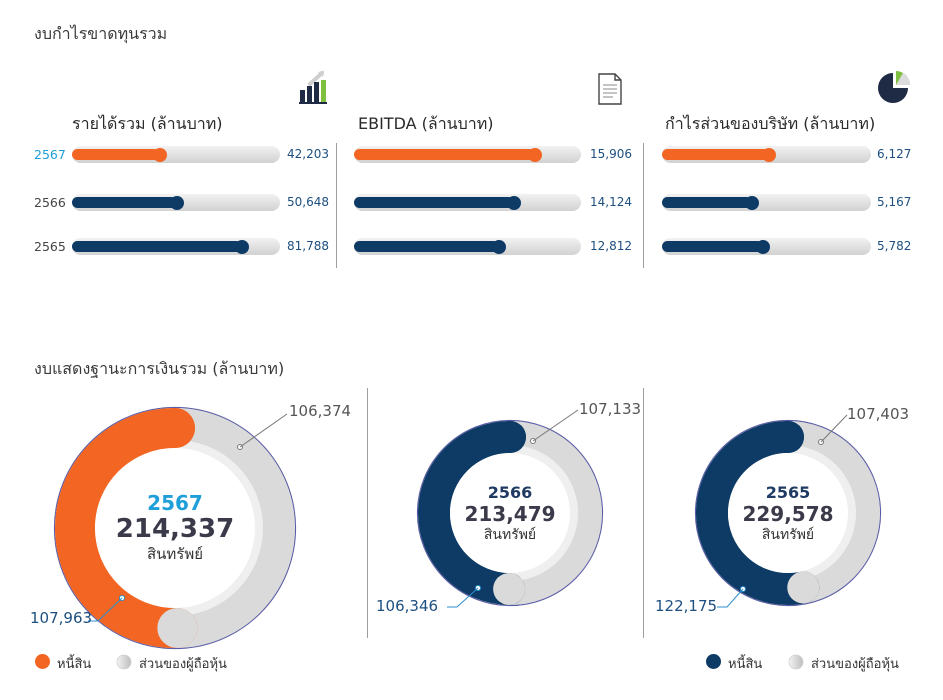  I want to click on income-section-title: งบกำไรขาดทุนรวม, so click(101, 33).